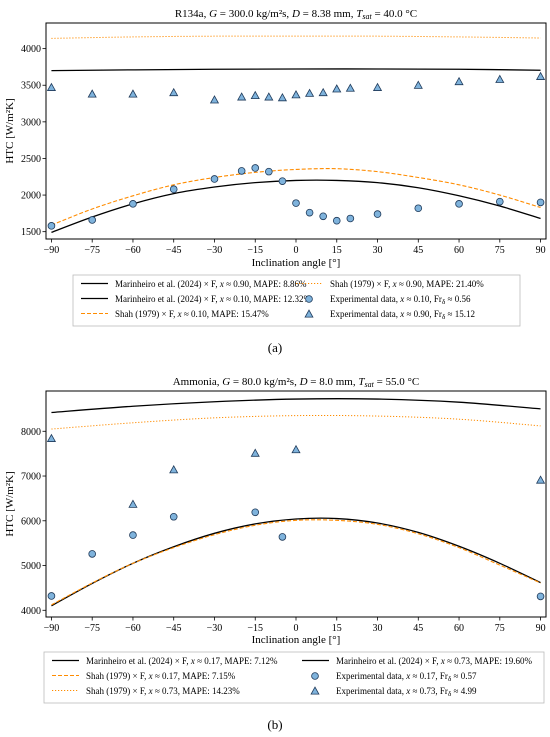 The image size is (550, 737). I want to click on legend-entry: Experimental data, x ≈ 0.10, Frδ ≈ 0.56, so click(400, 300).